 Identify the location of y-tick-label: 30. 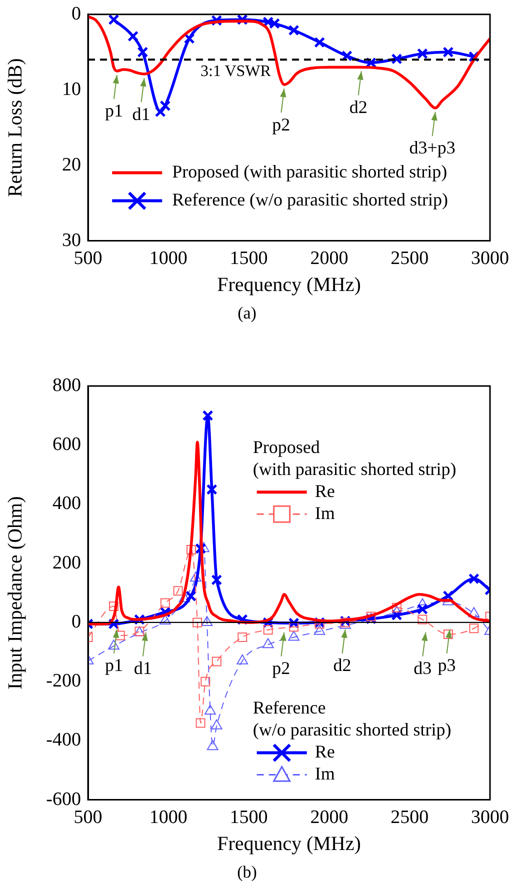
(71, 240).